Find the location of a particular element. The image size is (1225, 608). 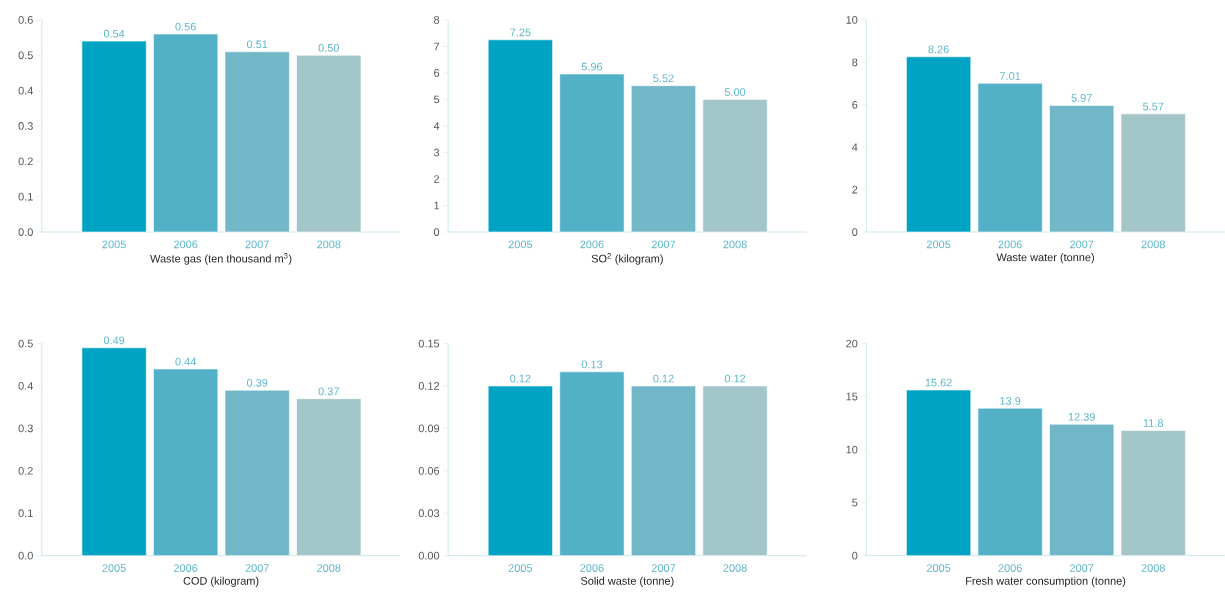

data-label: 15.62 is located at coordinates (938, 382).